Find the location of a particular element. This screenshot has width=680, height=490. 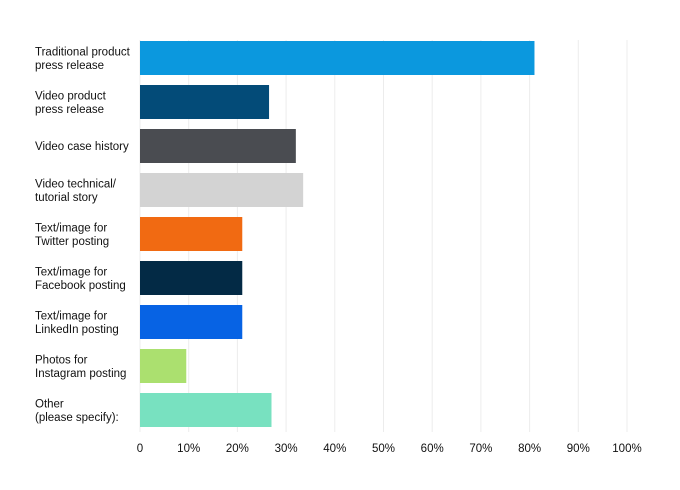

x-tick-label: 90% is located at coordinates (578, 449).